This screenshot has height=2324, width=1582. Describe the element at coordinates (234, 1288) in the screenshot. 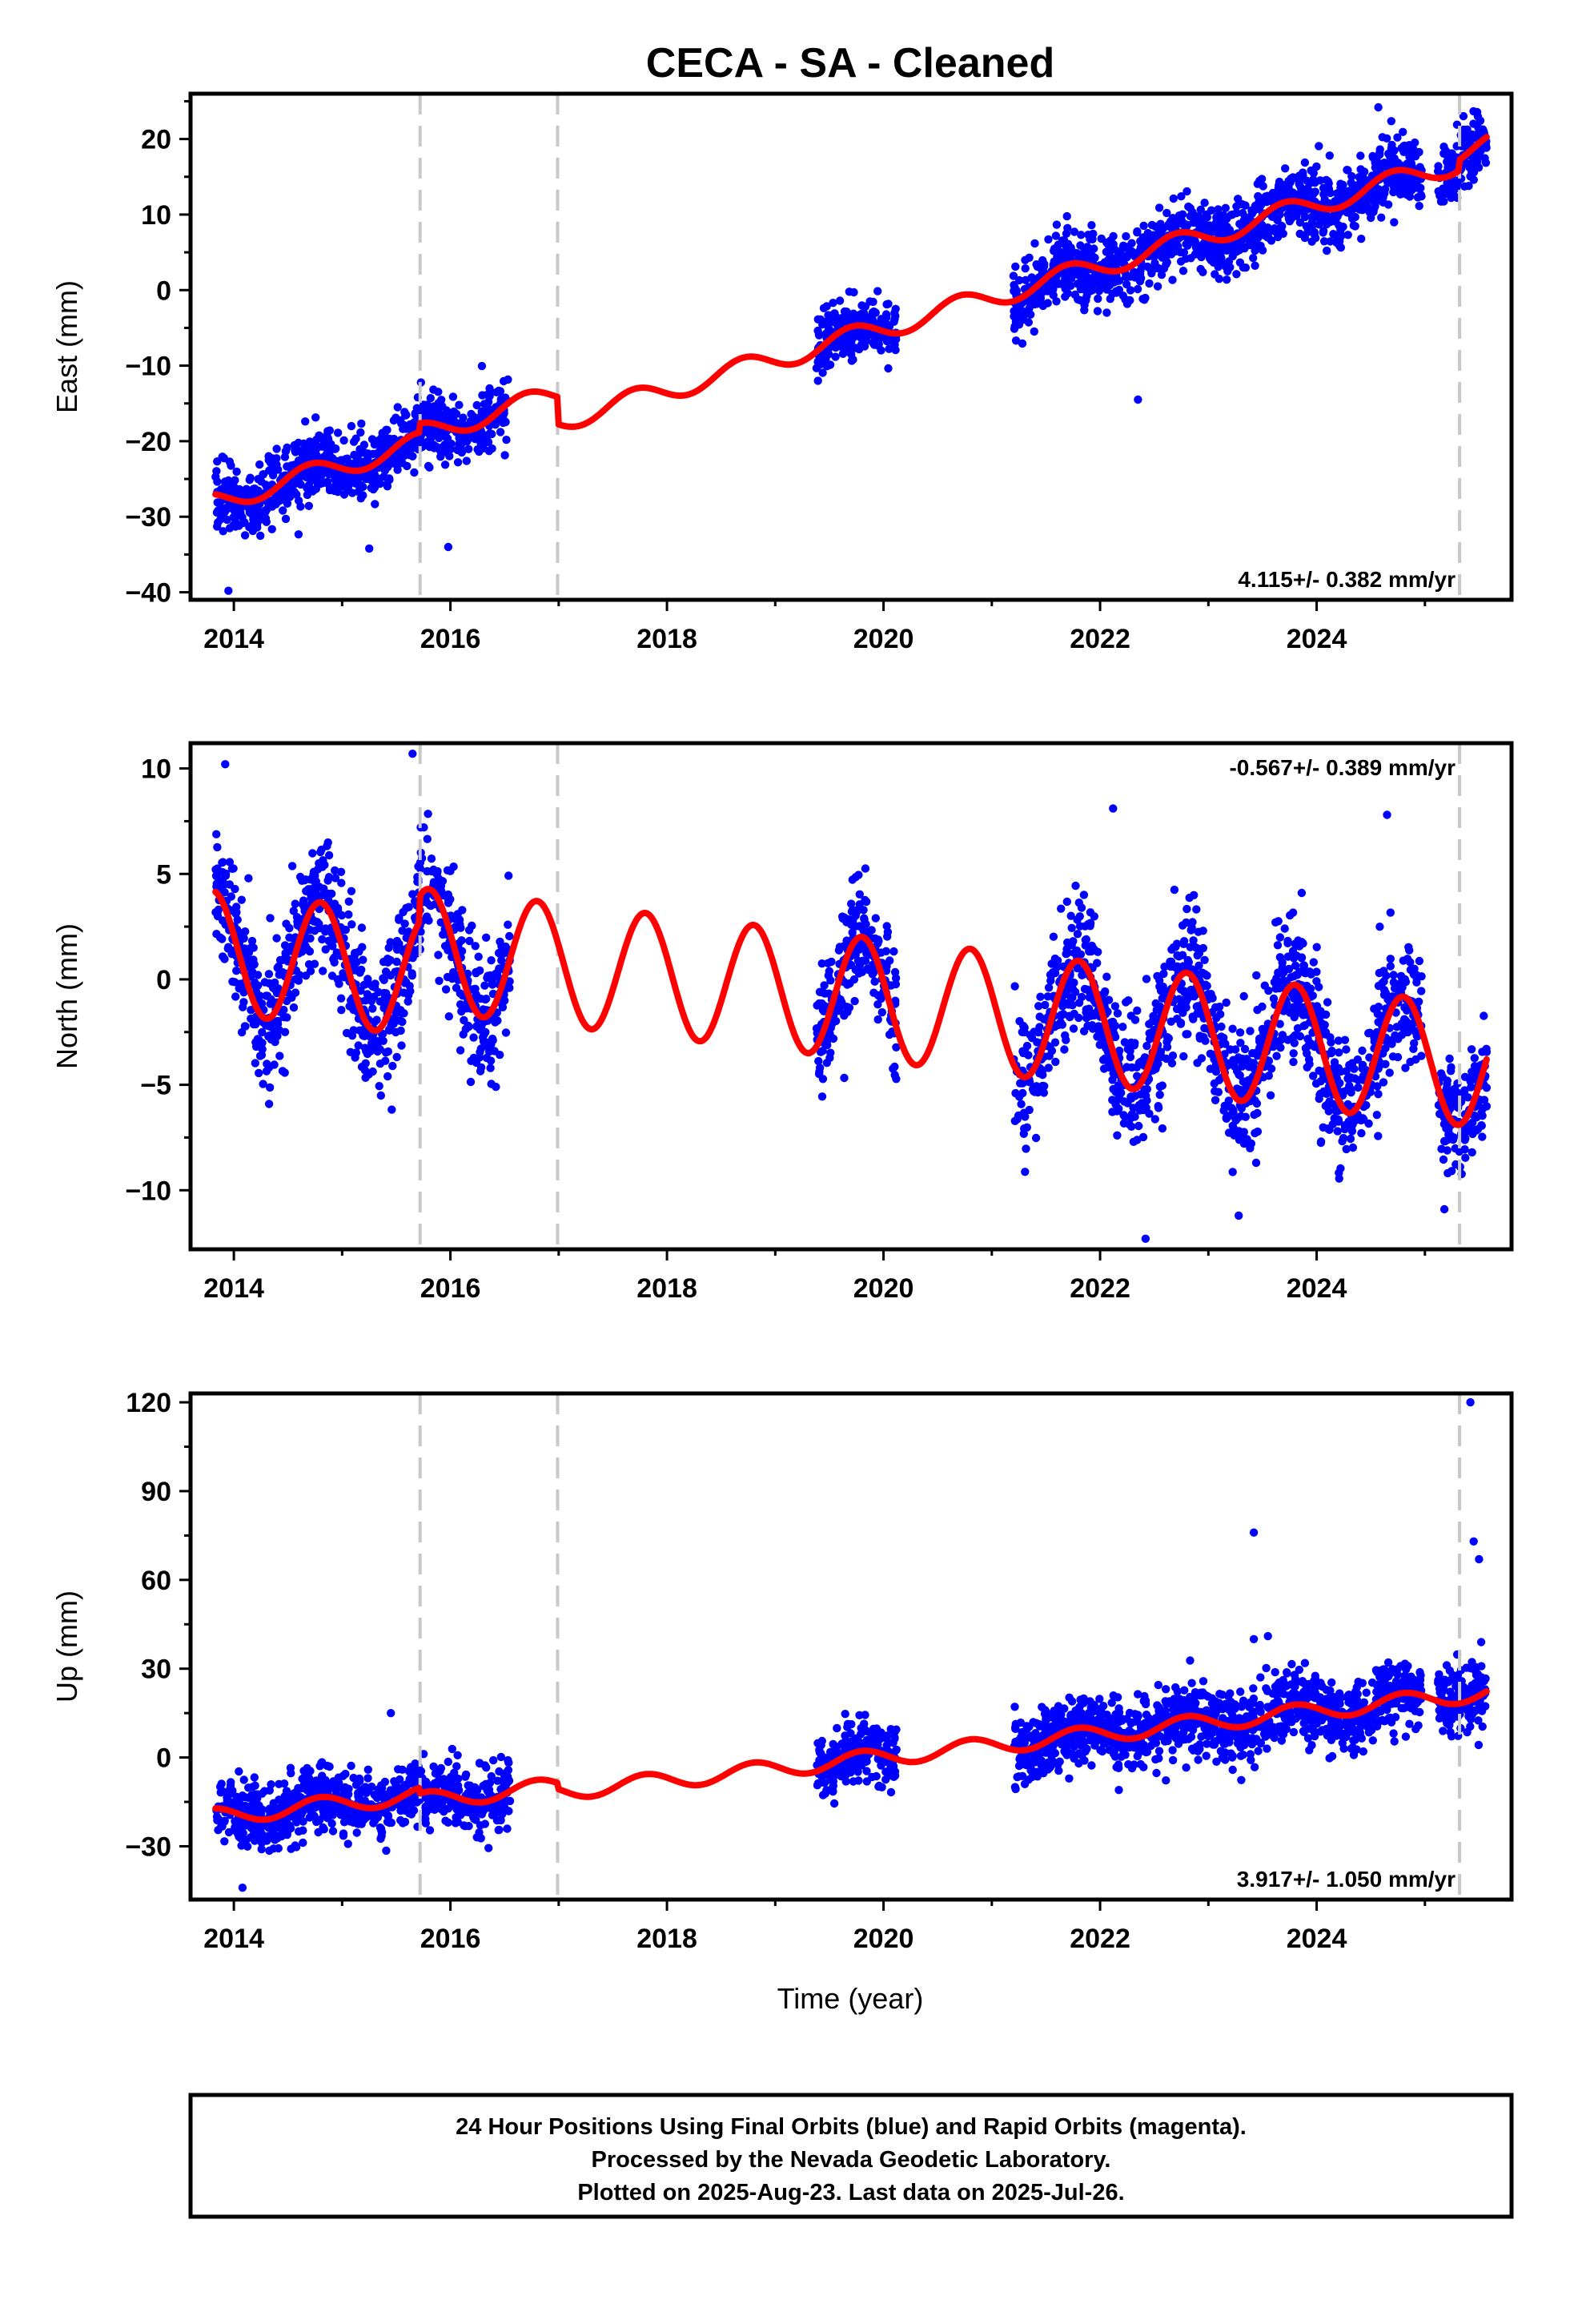

I see `north-x-tick-label: 2014` at that location.